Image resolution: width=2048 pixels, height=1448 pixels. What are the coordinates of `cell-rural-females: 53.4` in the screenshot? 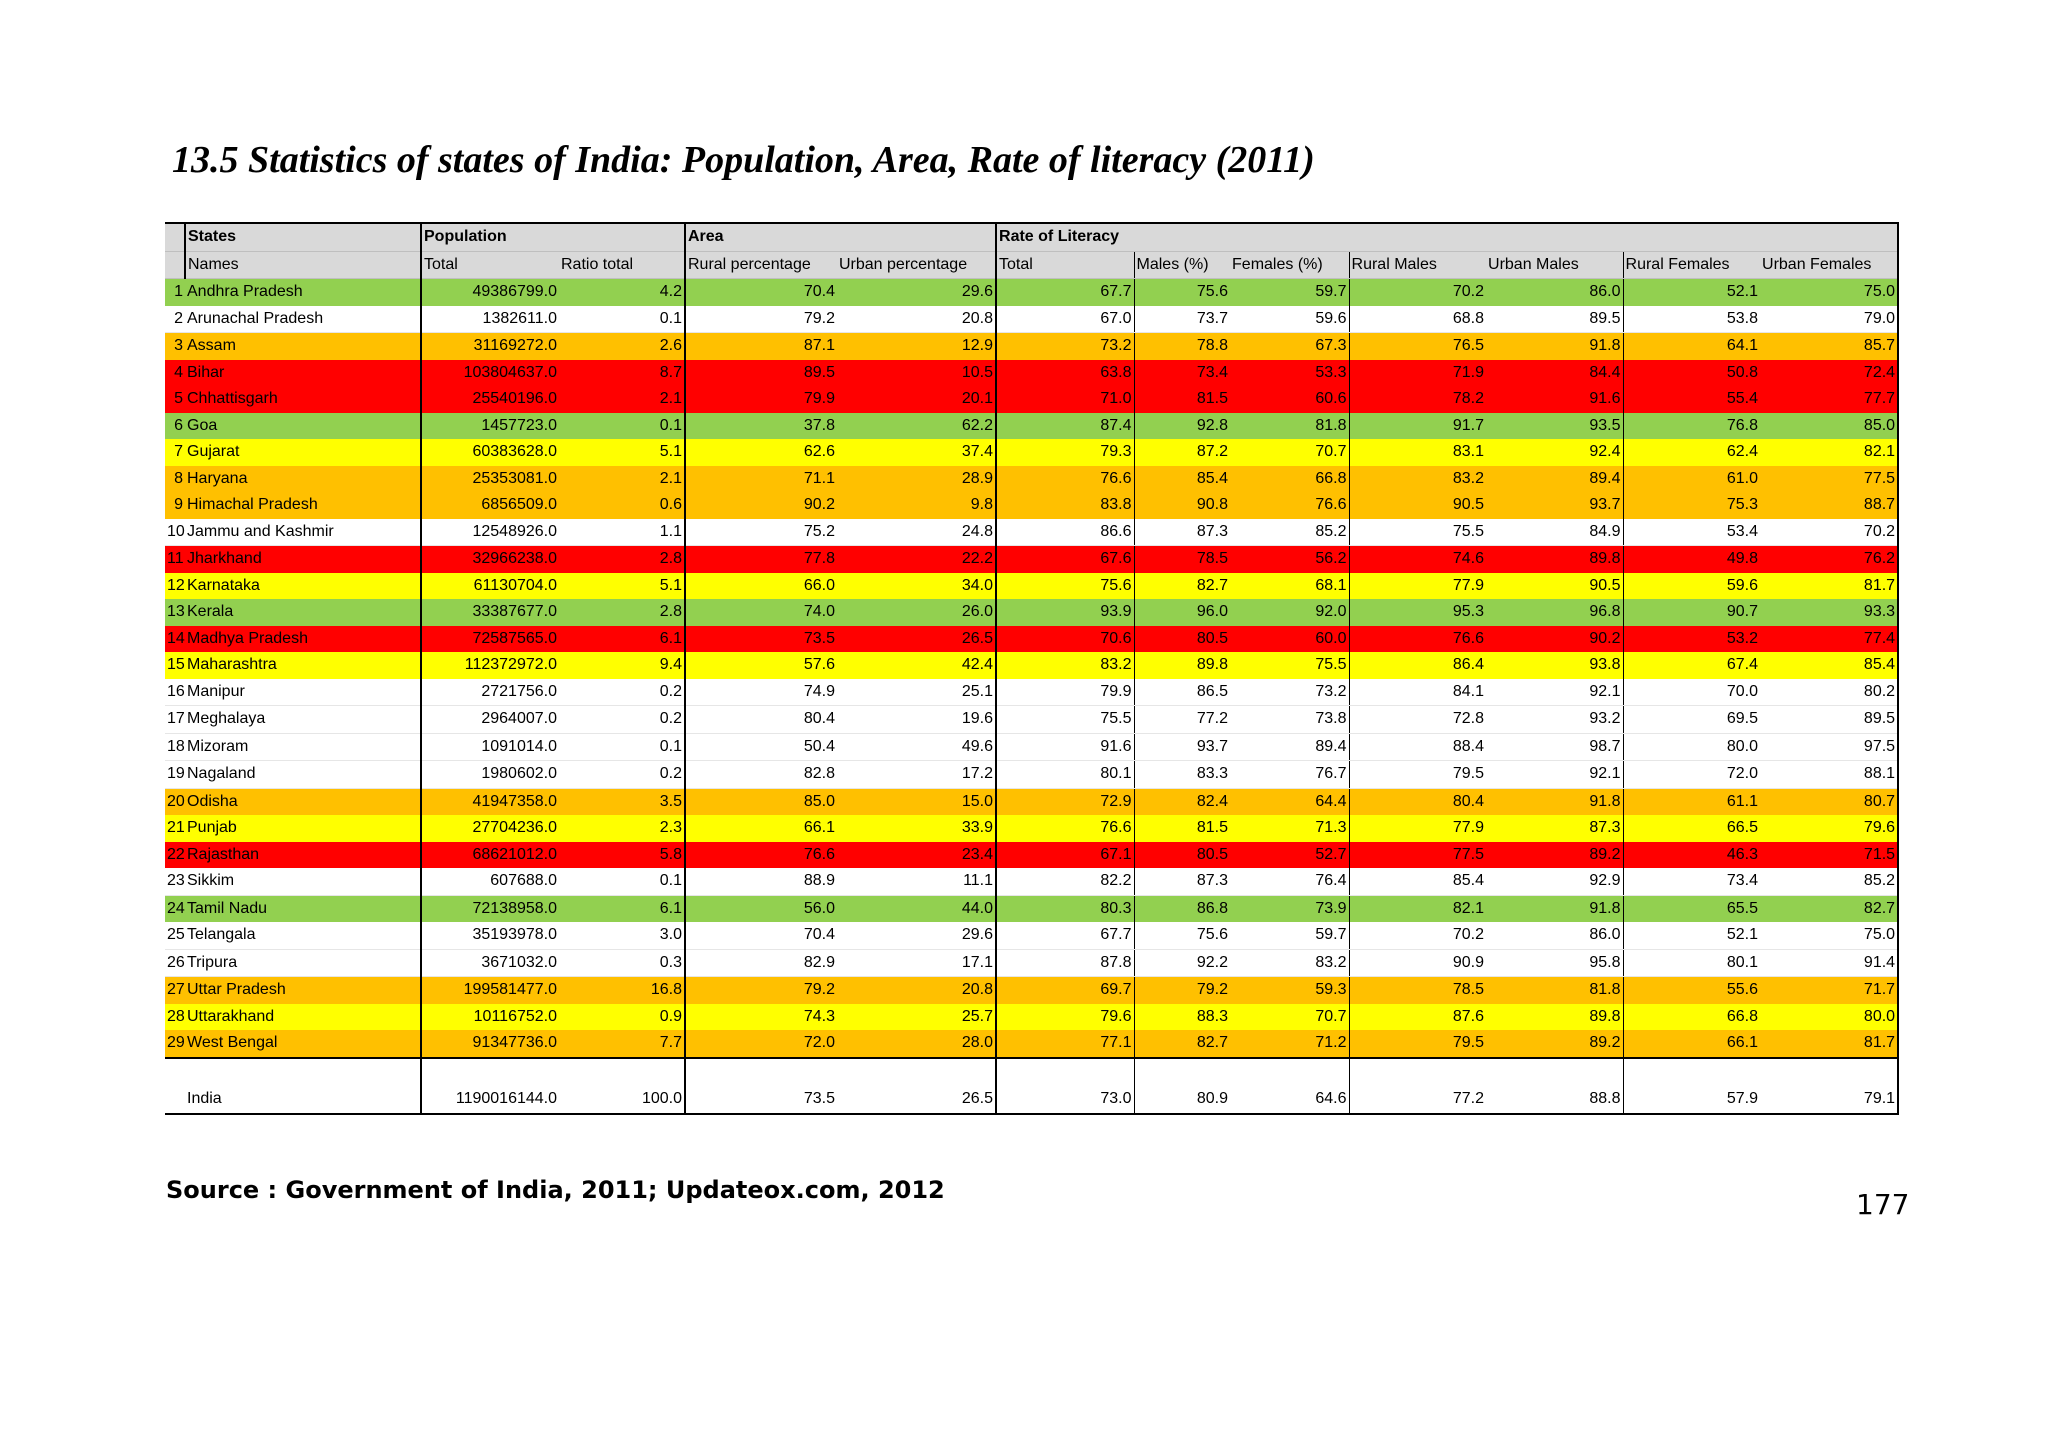 It's located at (1692, 532).